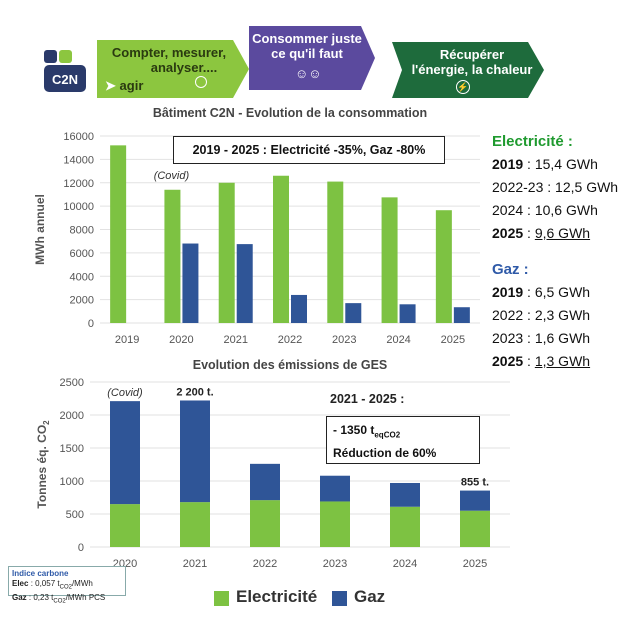  What do you see at coordinates (307, 38) in the screenshot?
I see `banner2-line1: Consommer juste` at bounding box center [307, 38].